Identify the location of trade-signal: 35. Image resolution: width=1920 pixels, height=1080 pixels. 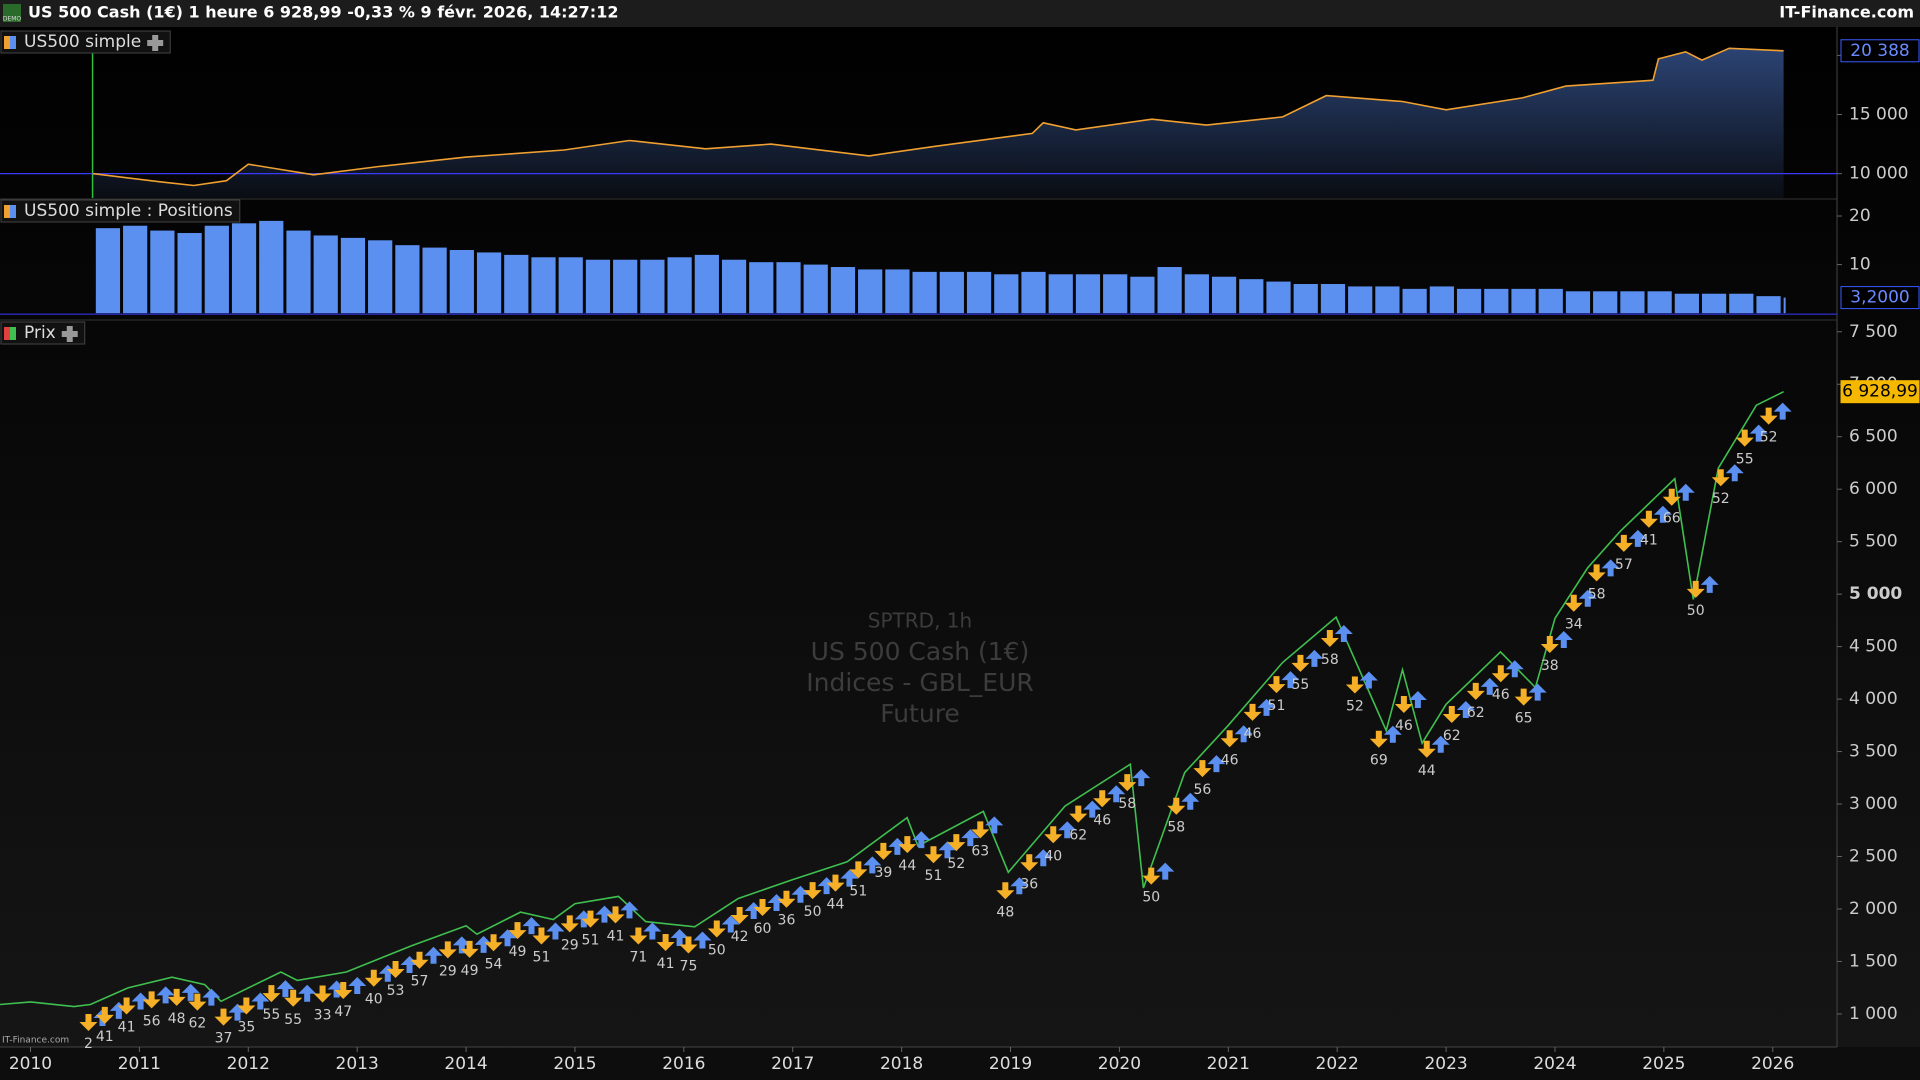
(253, 1013).